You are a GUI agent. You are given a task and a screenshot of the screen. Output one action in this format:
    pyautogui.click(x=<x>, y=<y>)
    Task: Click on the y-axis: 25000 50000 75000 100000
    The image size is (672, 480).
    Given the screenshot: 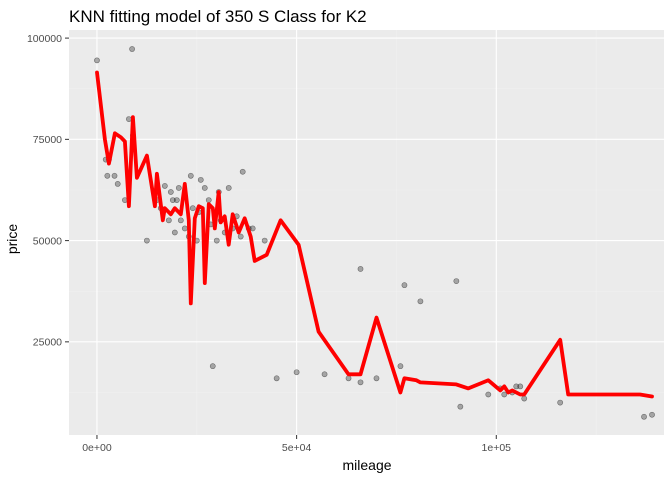 What is the action you would take?
    pyautogui.click(x=48, y=191)
    